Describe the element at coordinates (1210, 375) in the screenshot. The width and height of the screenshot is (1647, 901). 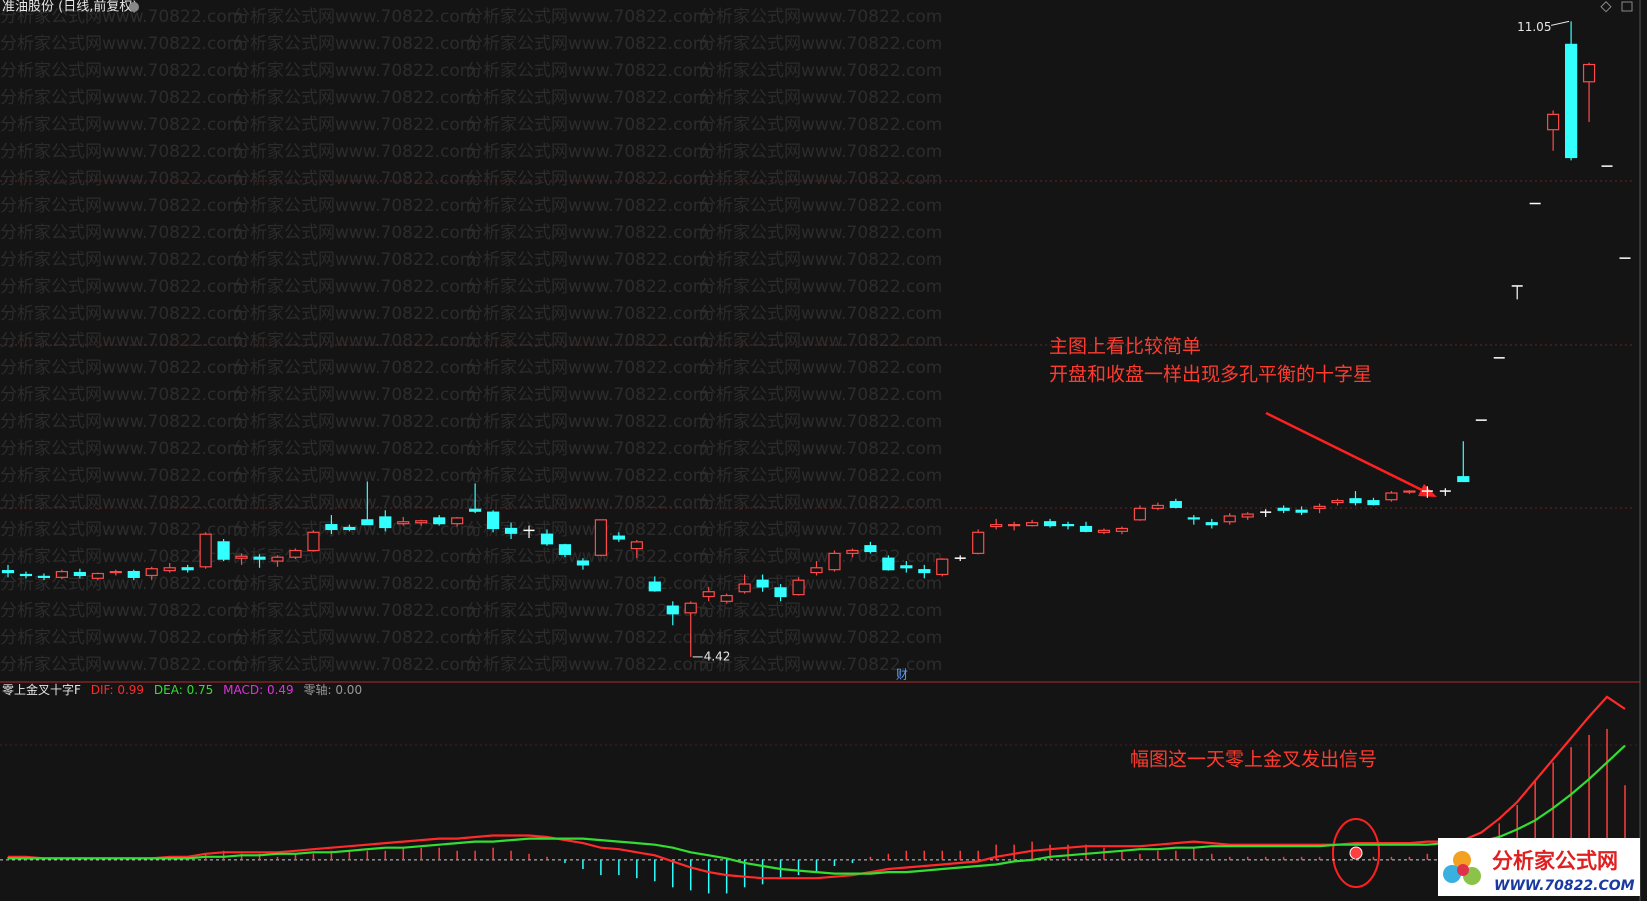
I see `annotation: 开盘和收盘一样出现多孔平衡的十字星` at that location.